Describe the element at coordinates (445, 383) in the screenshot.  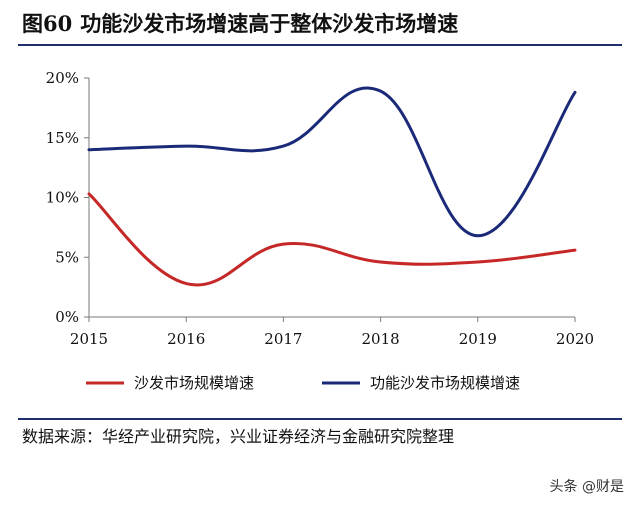
I see `legend-label-2: 功能沙发市场规模增速` at that location.